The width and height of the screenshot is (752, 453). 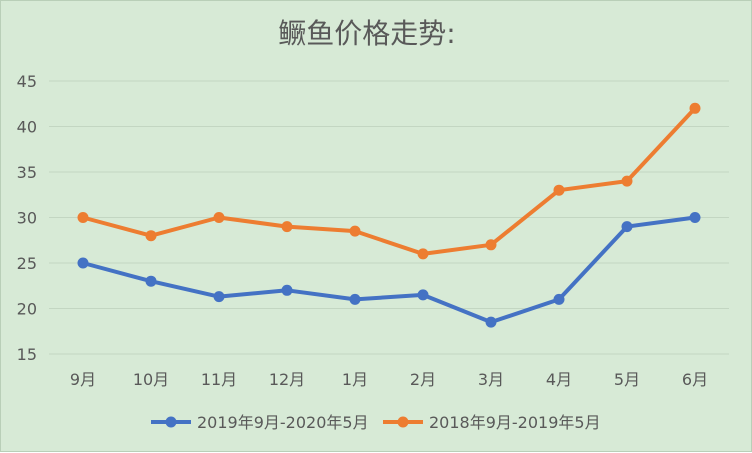 I want to click on y-axis-ticks: 15 20 25 30 35 40 45, so click(x=27, y=218).